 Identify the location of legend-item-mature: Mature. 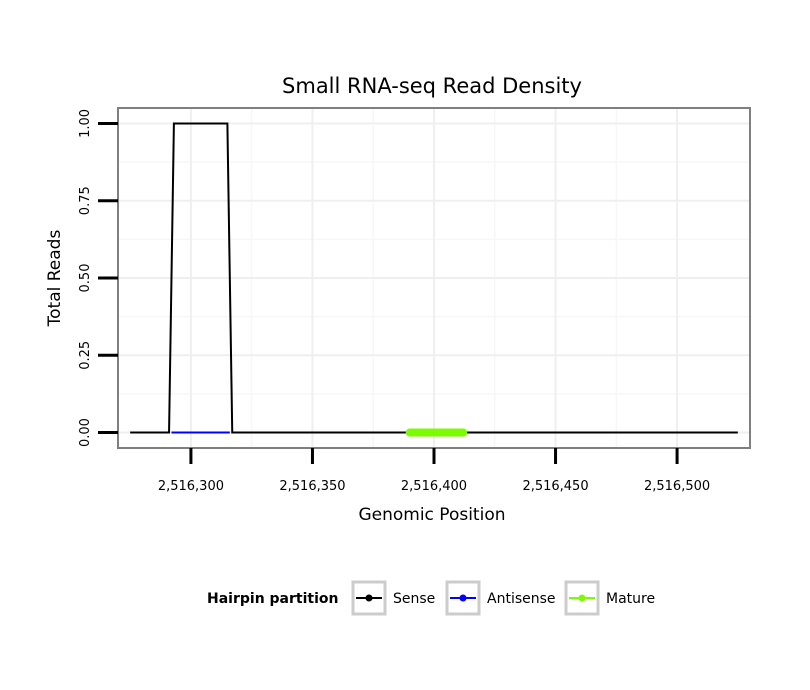
(609, 598).